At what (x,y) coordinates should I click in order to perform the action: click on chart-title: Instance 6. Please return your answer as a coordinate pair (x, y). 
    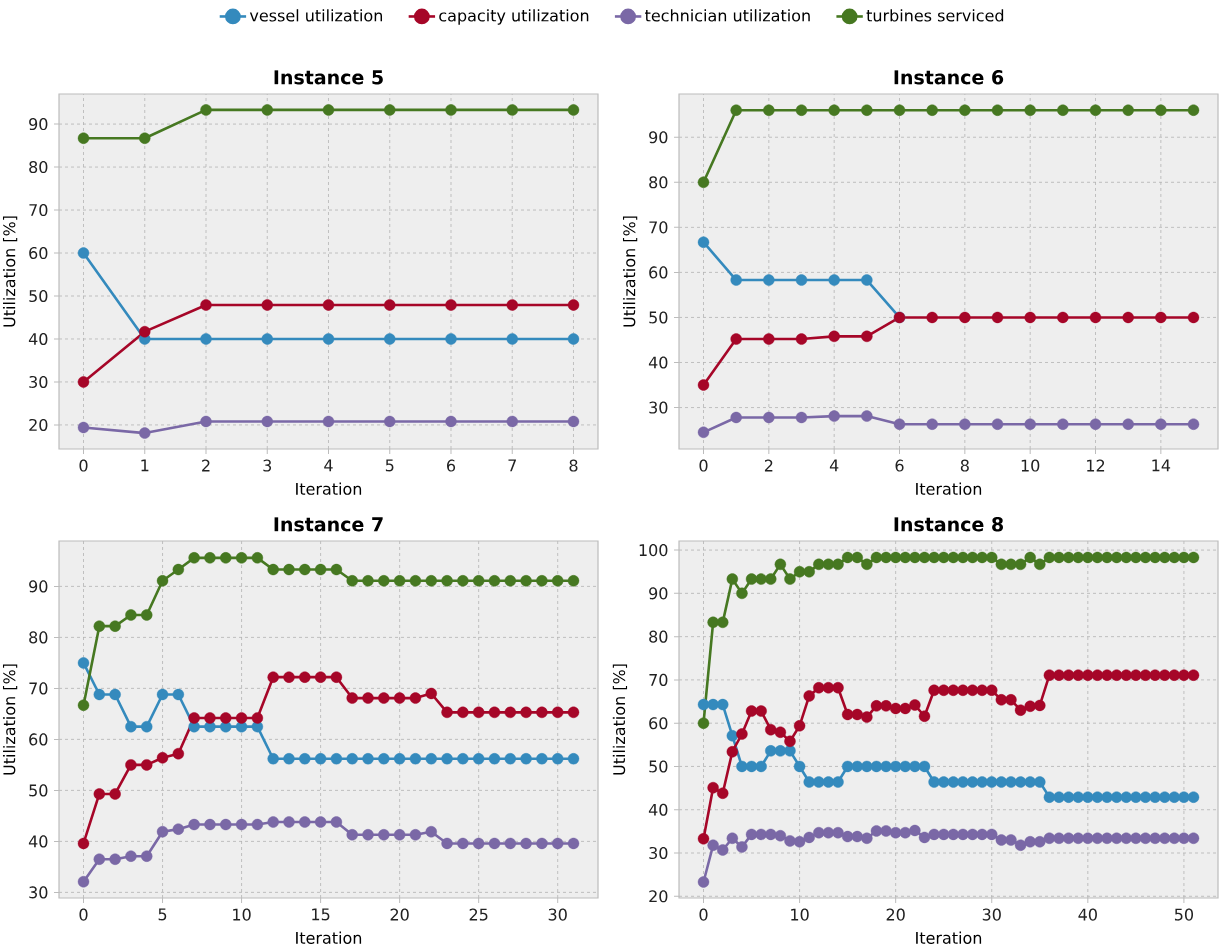
    Looking at the image, I should click on (949, 77).